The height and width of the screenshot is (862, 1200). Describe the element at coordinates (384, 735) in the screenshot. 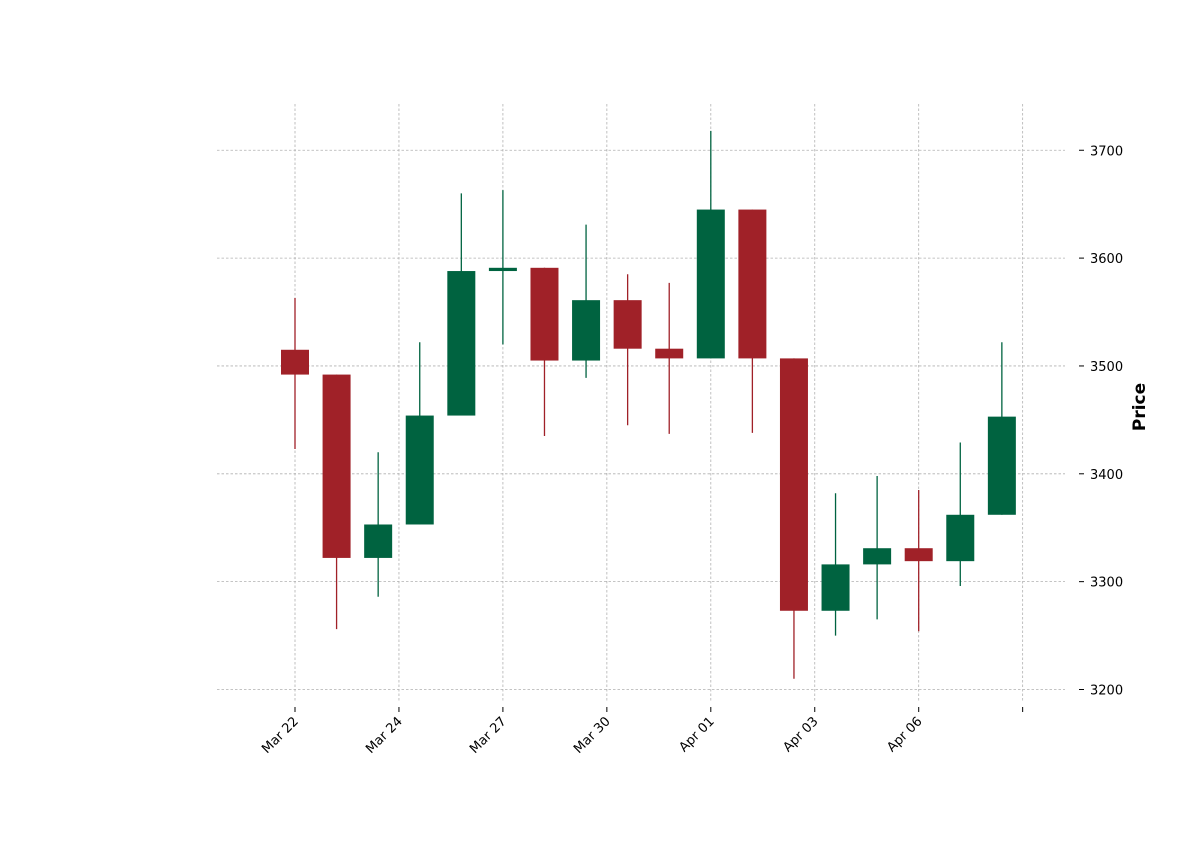

I see `x-tick-label: Mar 24` at that location.